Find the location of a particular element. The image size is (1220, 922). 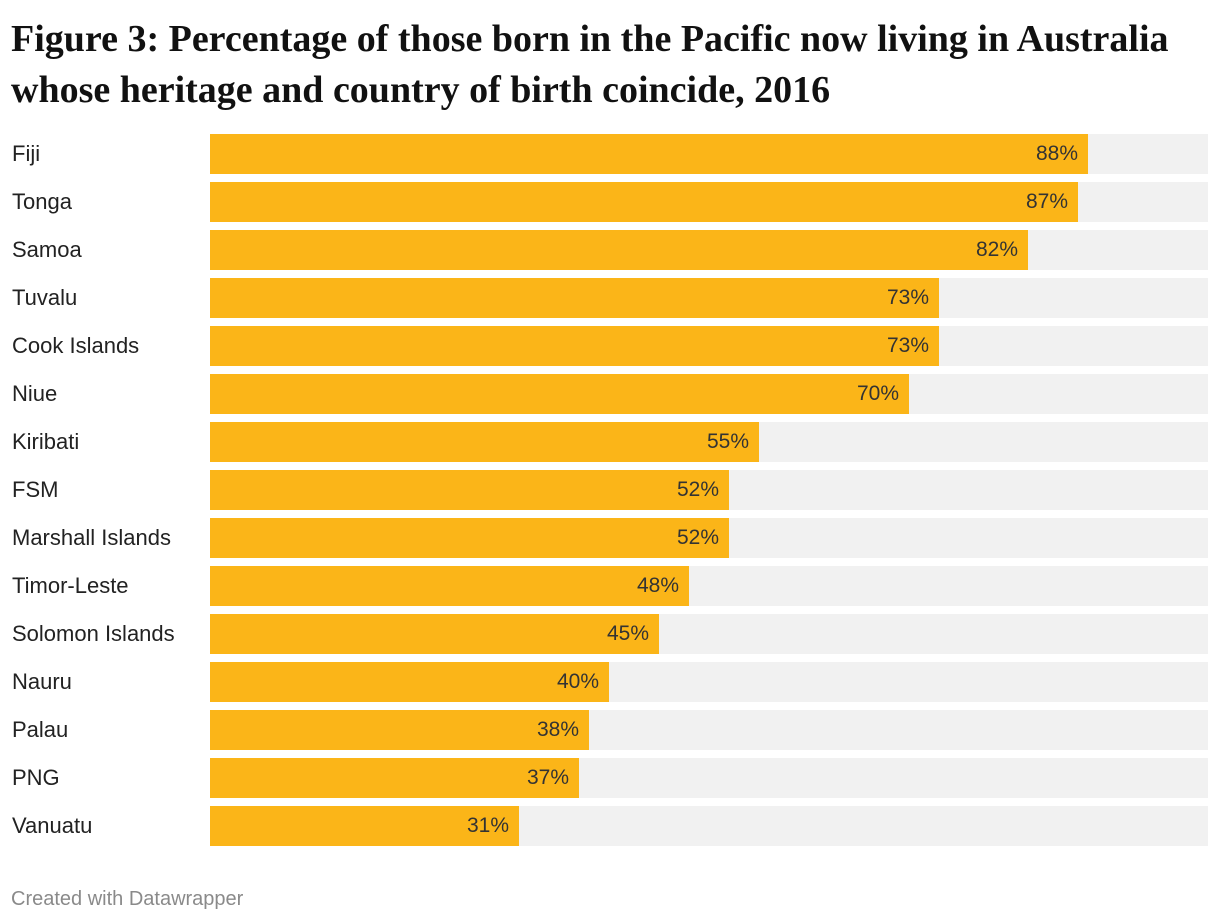

bar-value-label: 38% is located at coordinates (557, 729).